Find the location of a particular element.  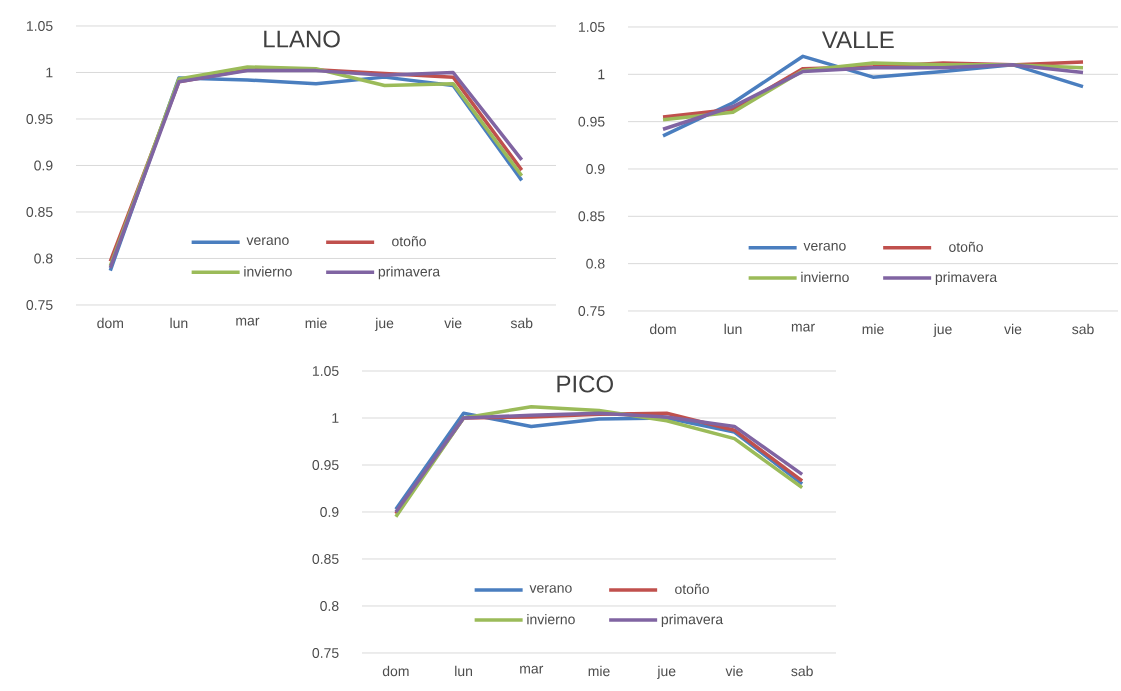

chart-title: VALLE is located at coordinates (857, 40).